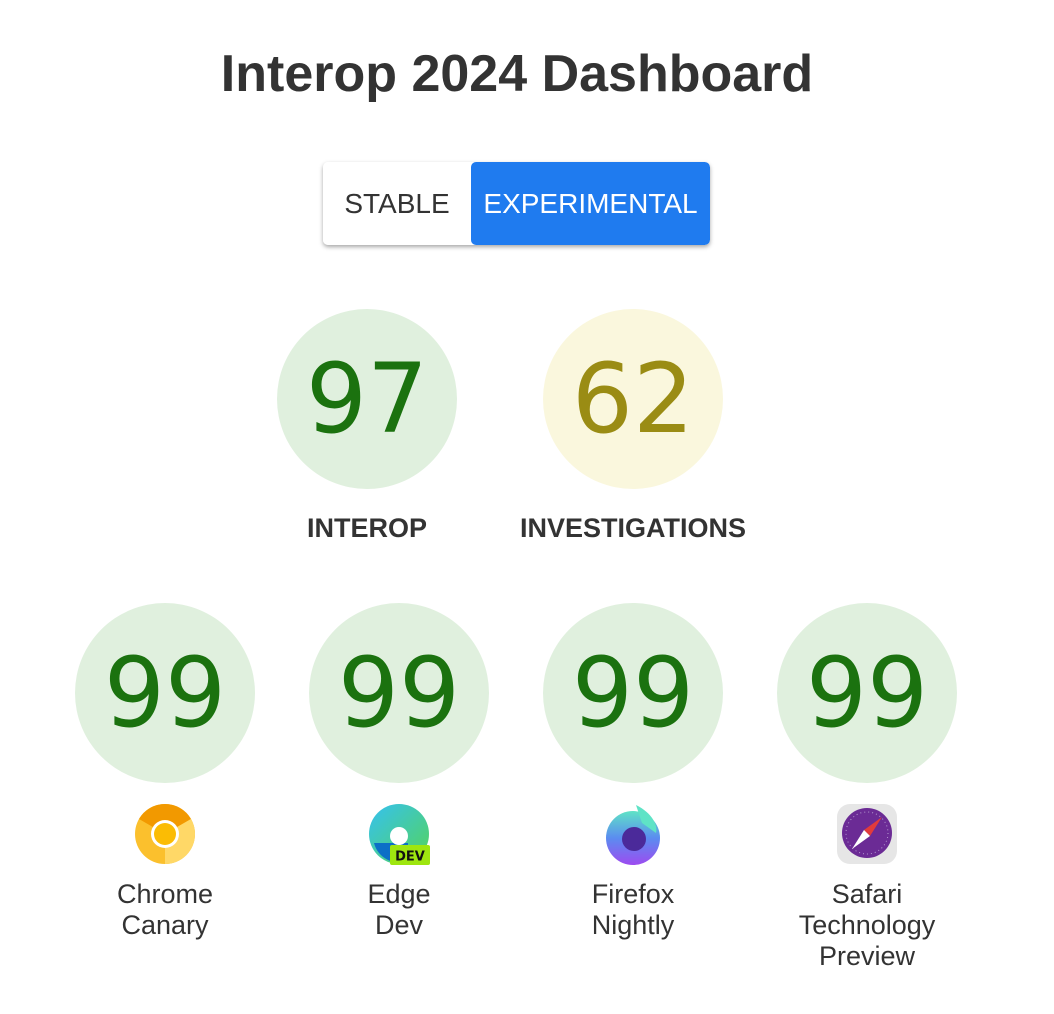  What do you see at coordinates (867, 894) in the screenshot?
I see `browser-name-line: Safari` at bounding box center [867, 894].